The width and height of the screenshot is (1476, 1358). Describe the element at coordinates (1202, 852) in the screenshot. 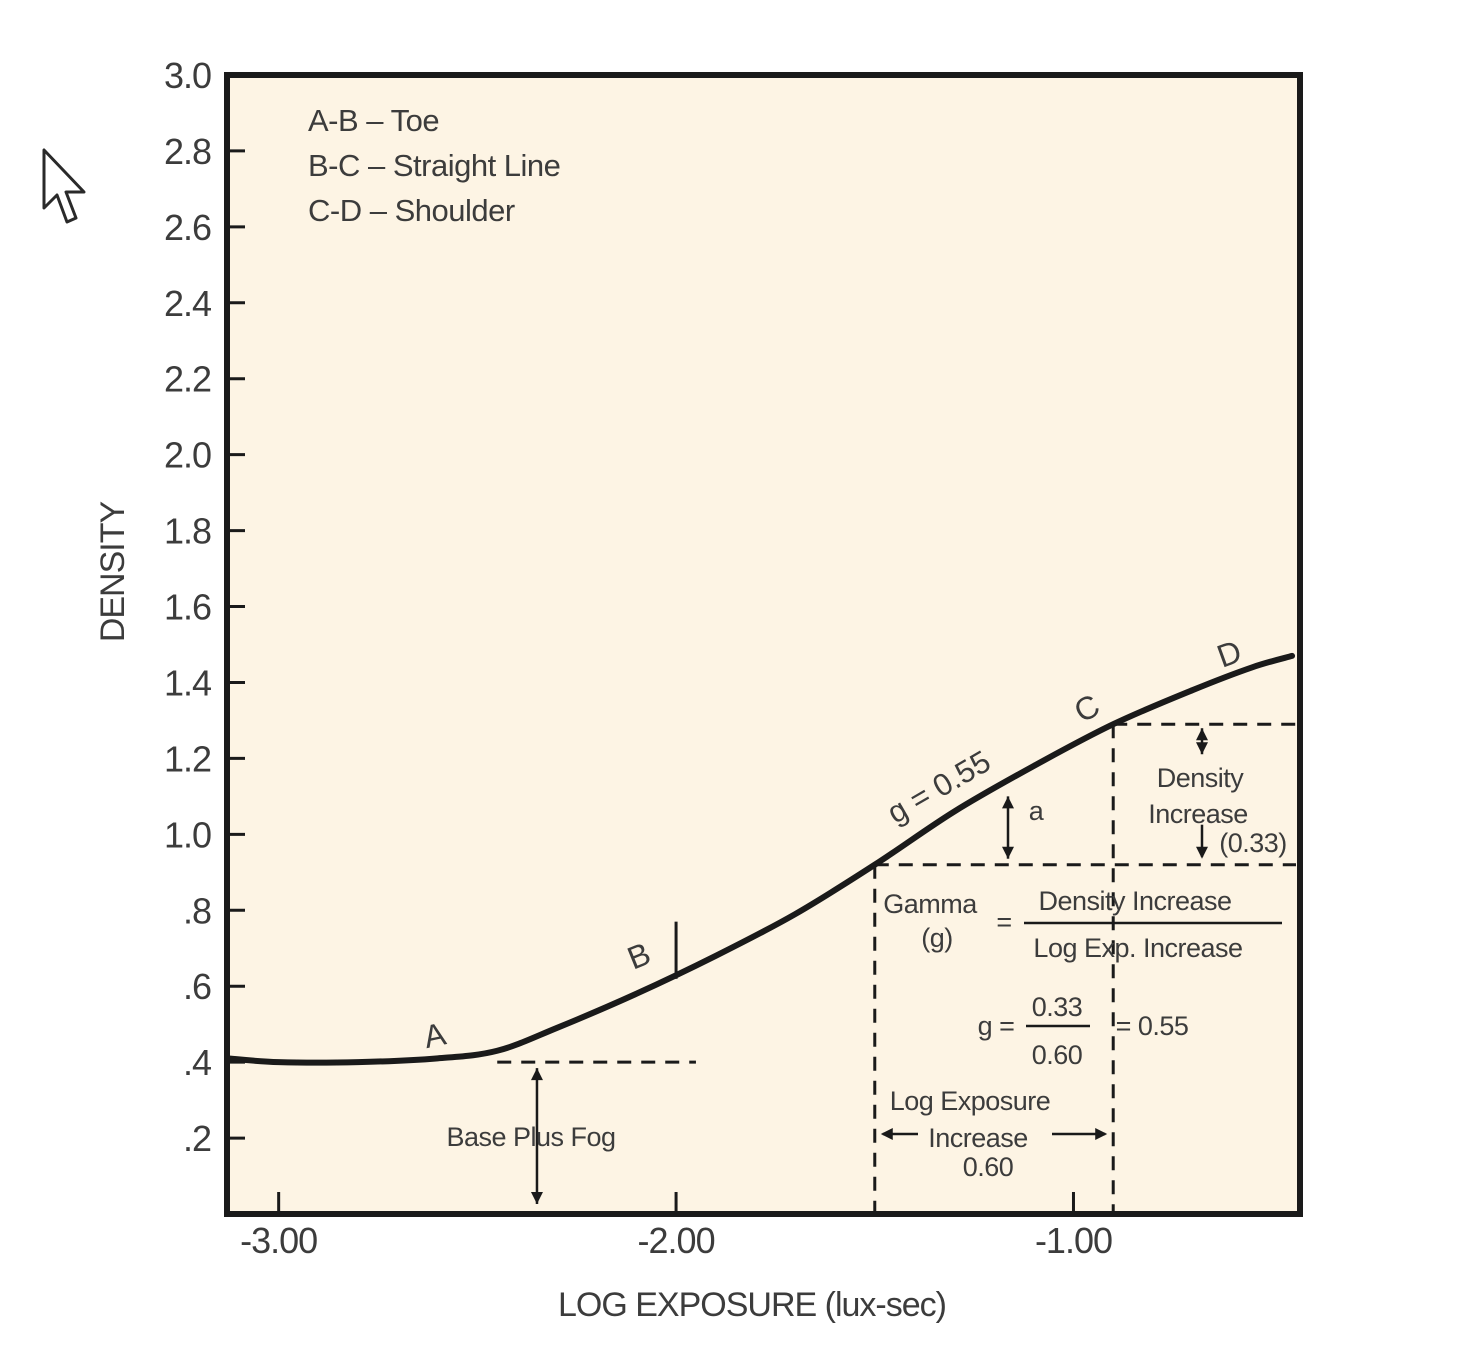

I see `density-down-arrow-head` at that location.